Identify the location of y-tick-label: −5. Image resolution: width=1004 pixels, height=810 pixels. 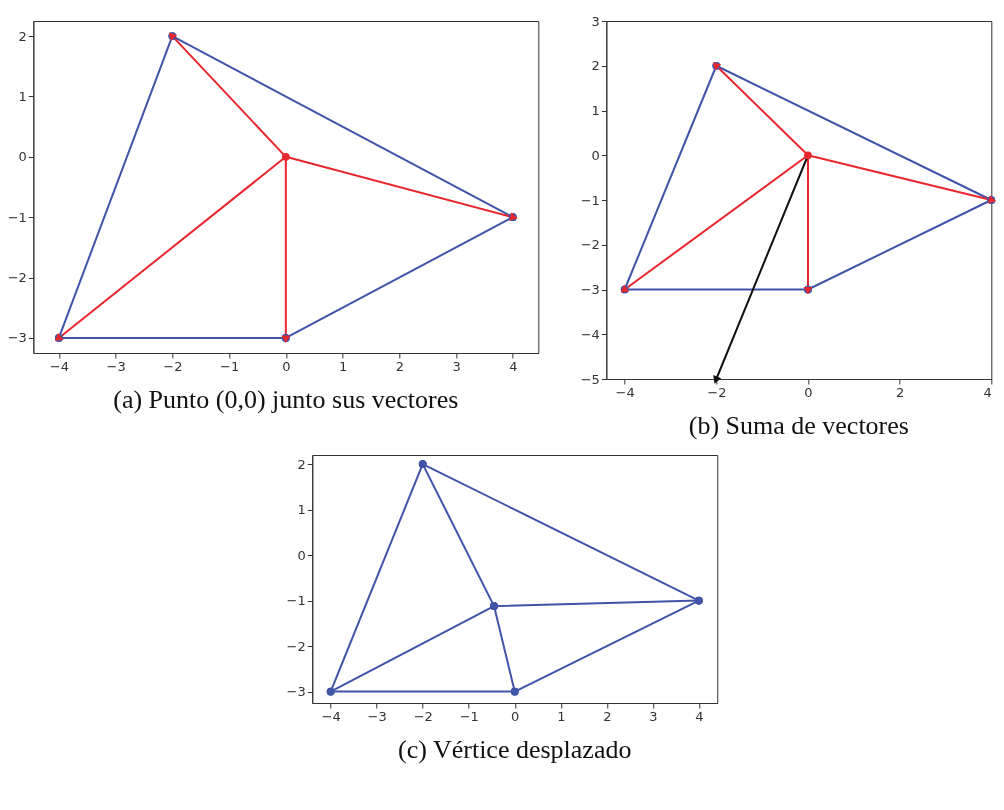
(590, 379).